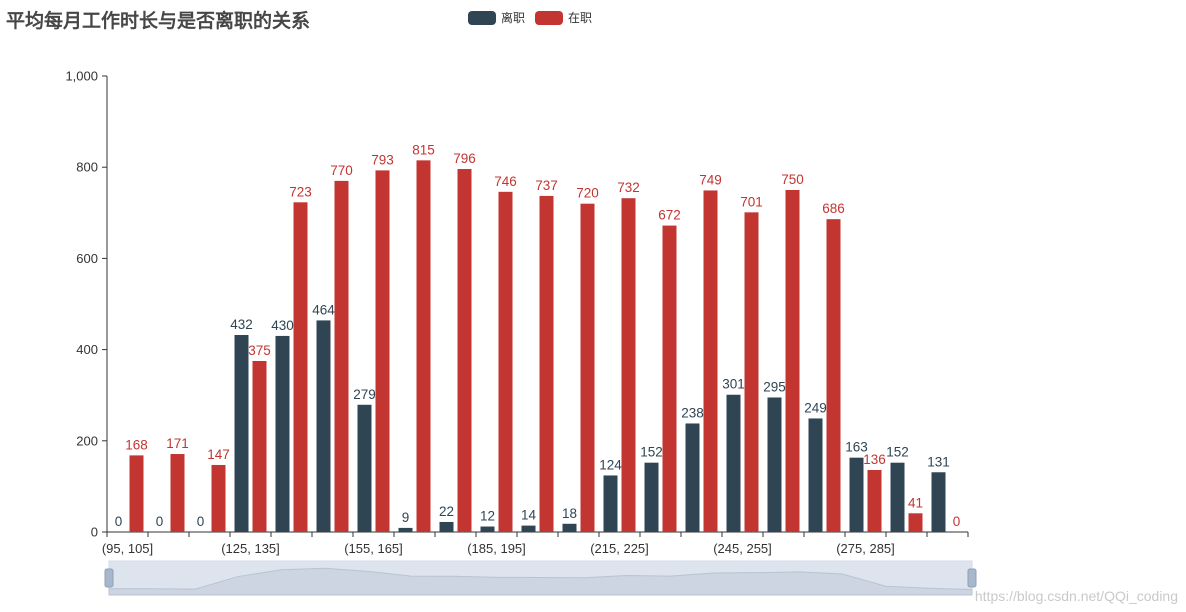 This screenshot has width=1186, height=612. Describe the element at coordinates (938, 461) in the screenshot. I see `data-label-left: 131` at that location.